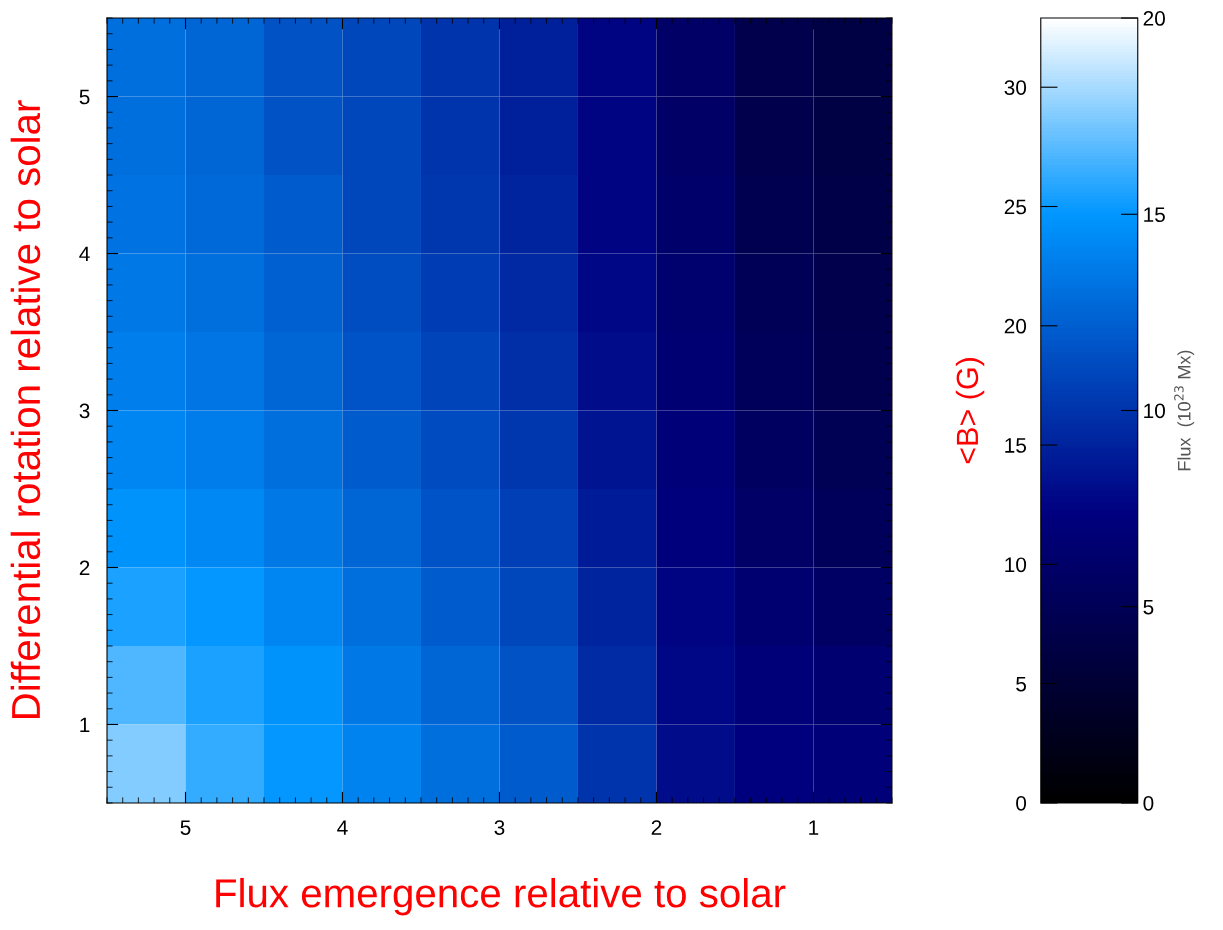  Describe the element at coordinates (1184, 410) in the screenshot. I see `color-bar-title: Flux (10$^{23}$ Mx)` at that location.